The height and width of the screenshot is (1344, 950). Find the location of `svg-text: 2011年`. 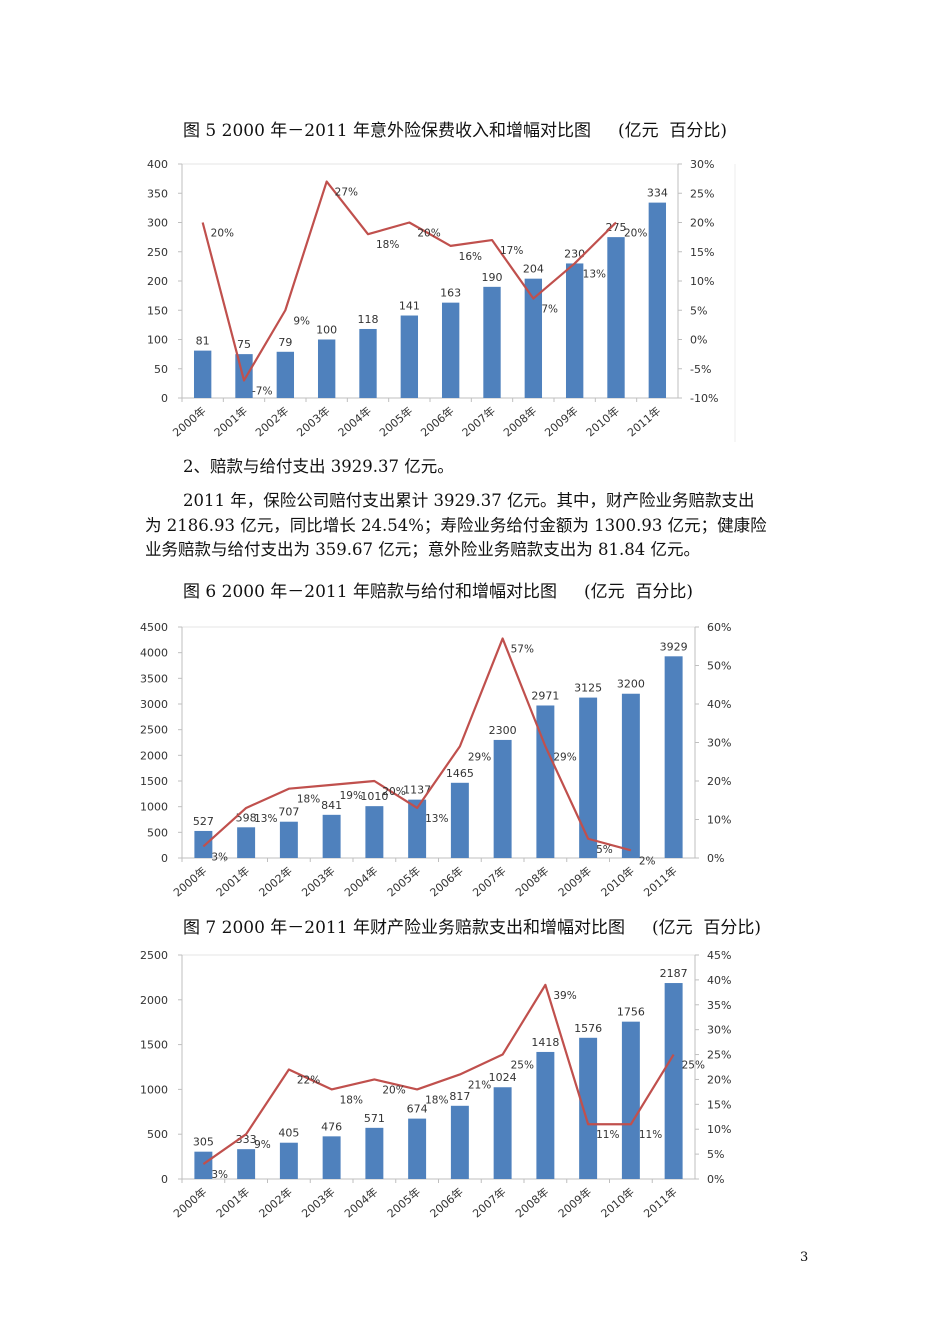

svg-text: 2011年 is located at coordinates (660, 1203).